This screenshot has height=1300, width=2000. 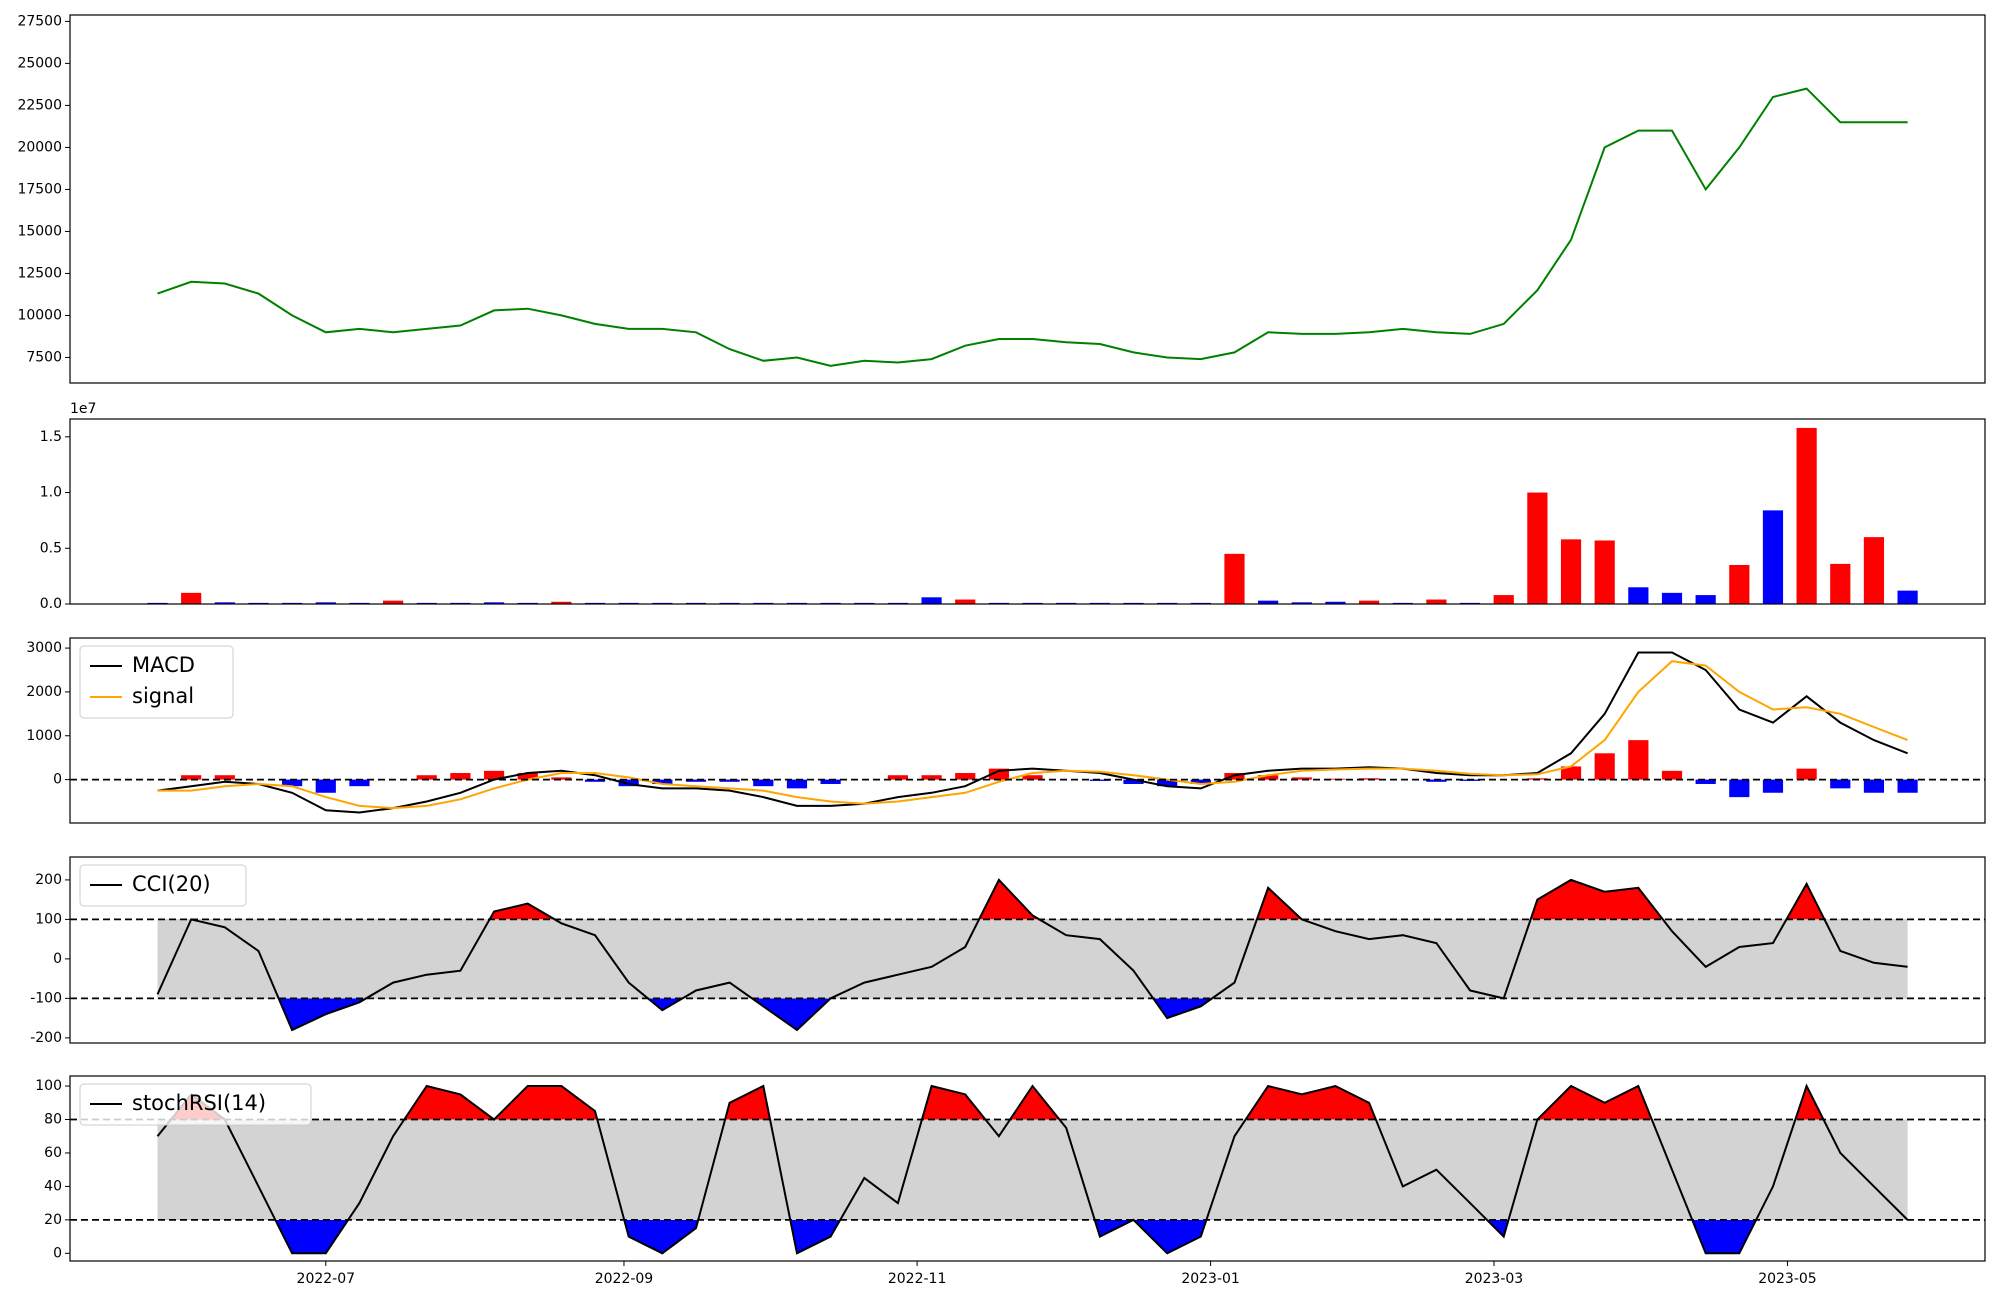 I want to click on y-tick-label: 1.5, so click(x=51, y=437).